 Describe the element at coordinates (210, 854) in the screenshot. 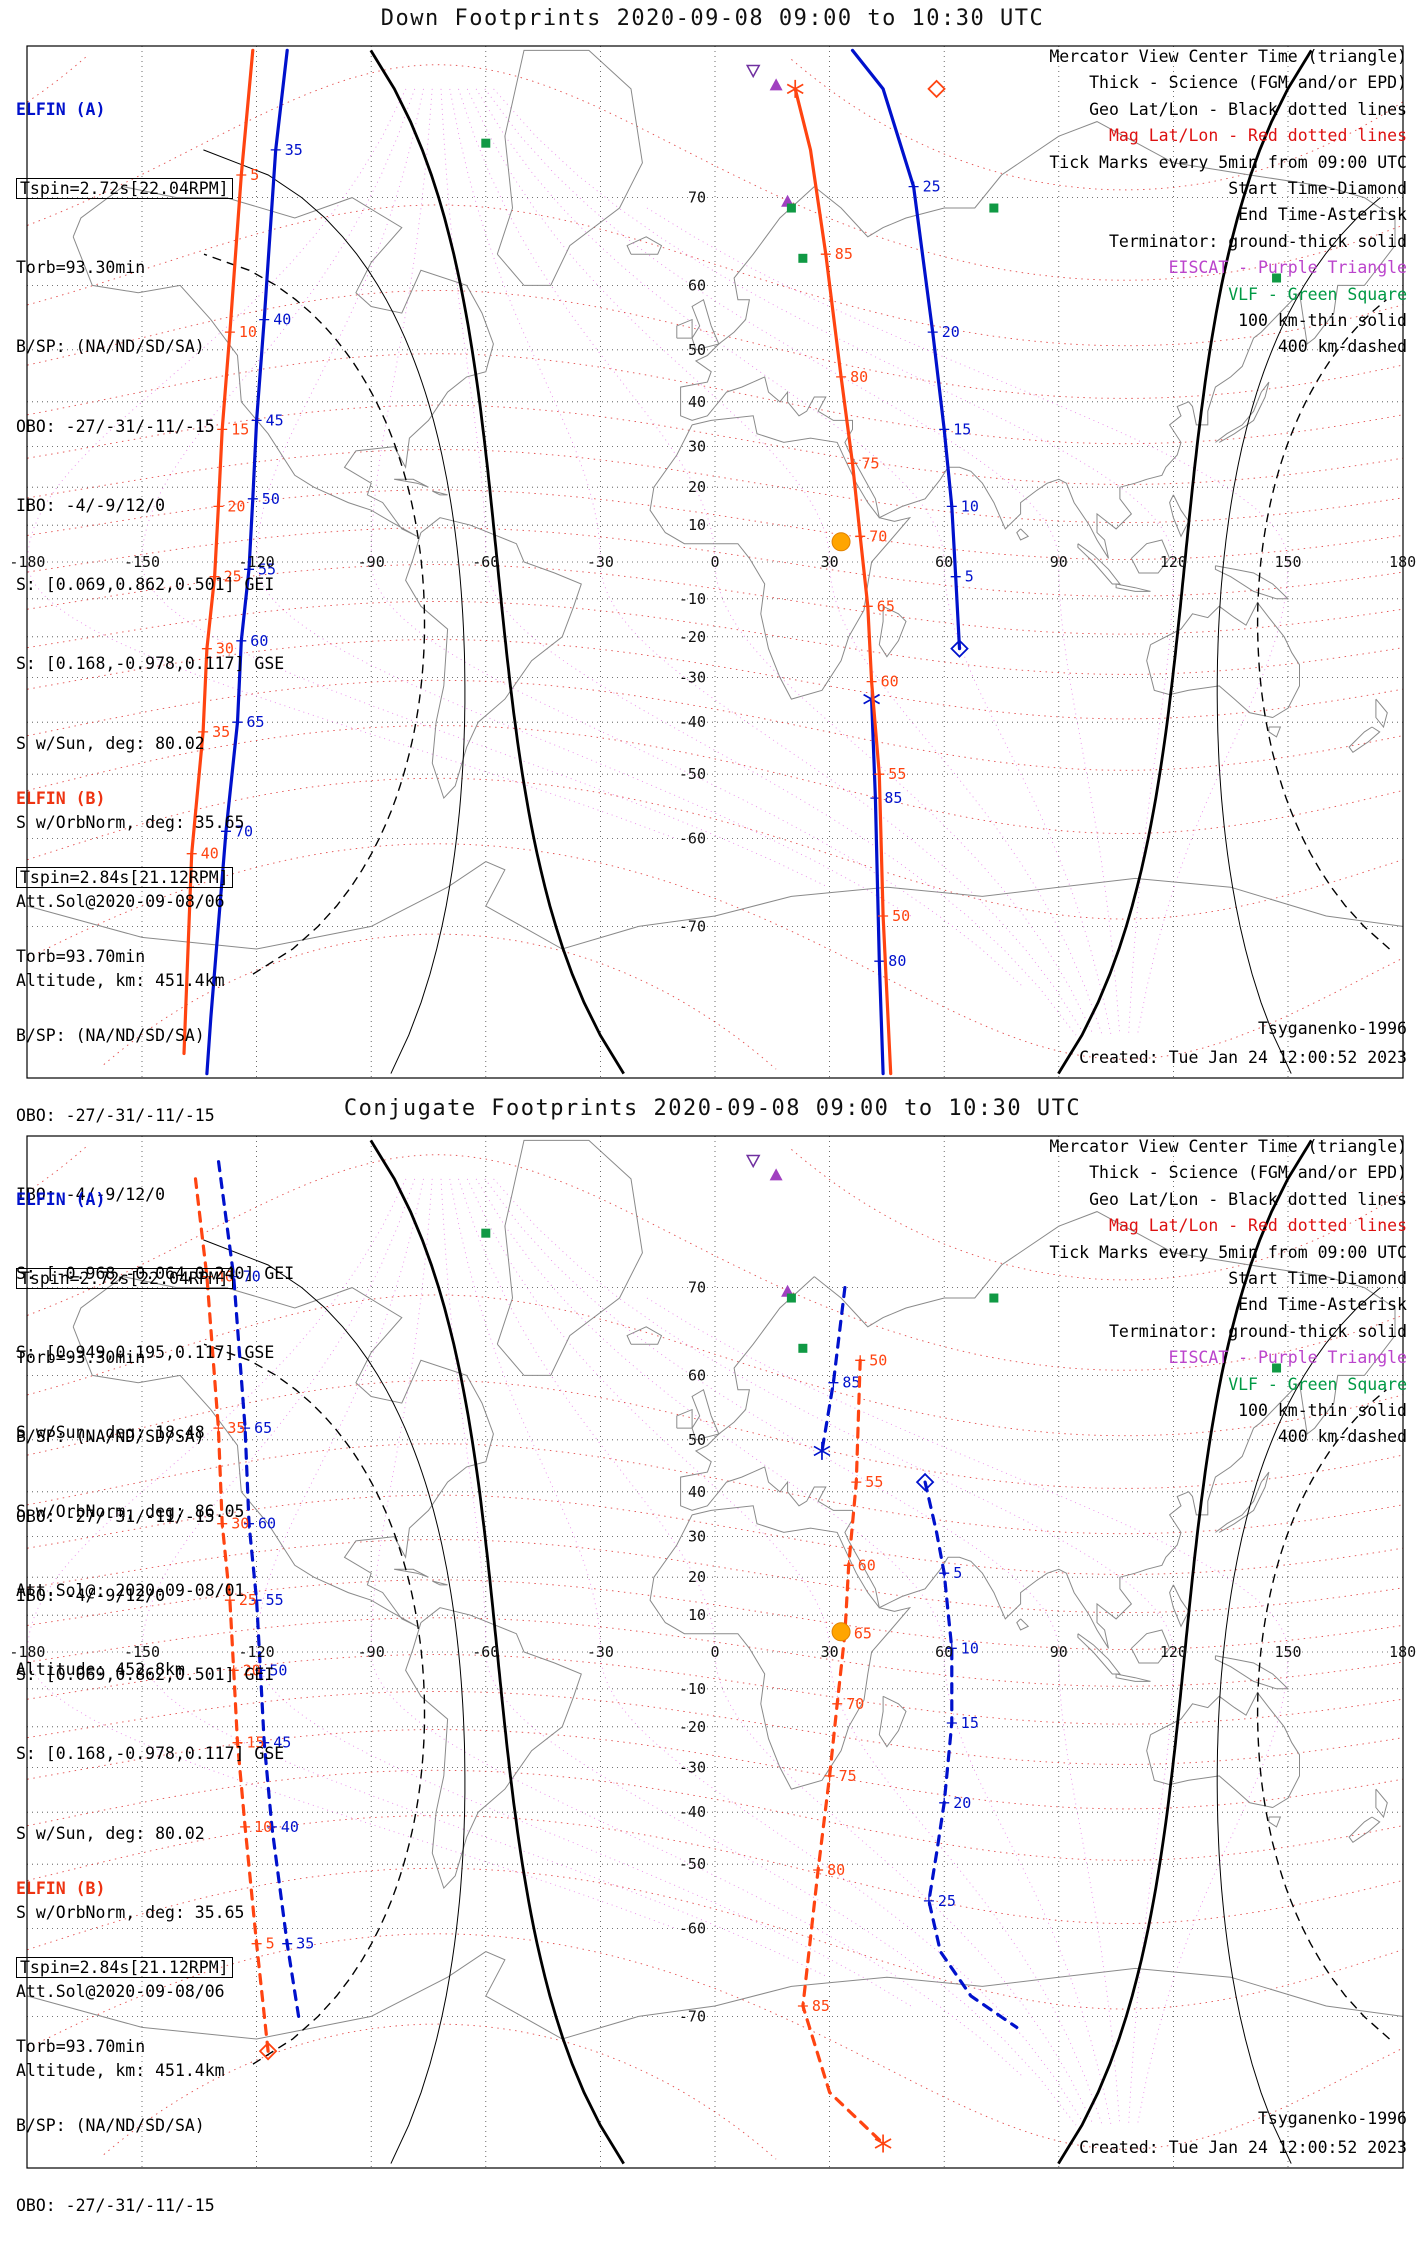

I see `time-tick-label: 40` at that location.